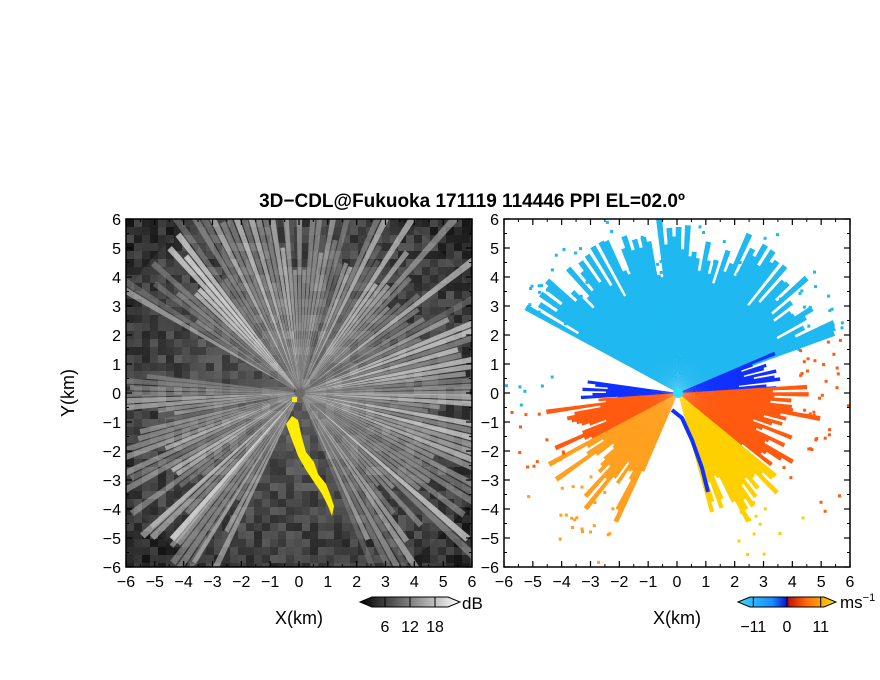 The image size is (880, 680). I want to click on y-tick-label: 3, so click(494, 307).